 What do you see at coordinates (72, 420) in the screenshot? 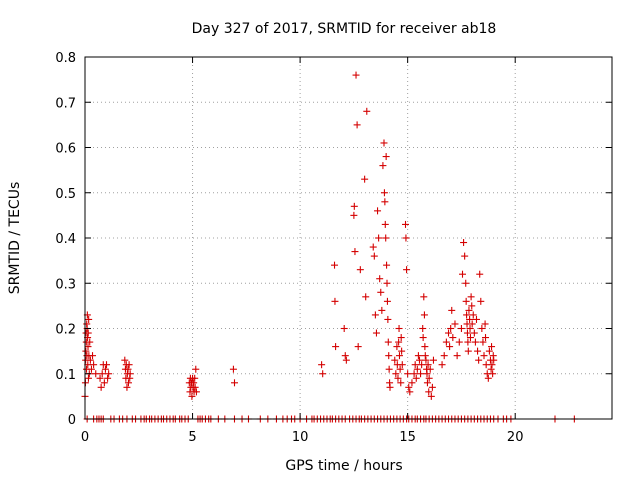
I see `y-tick-label: 0` at bounding box center [72, 420].